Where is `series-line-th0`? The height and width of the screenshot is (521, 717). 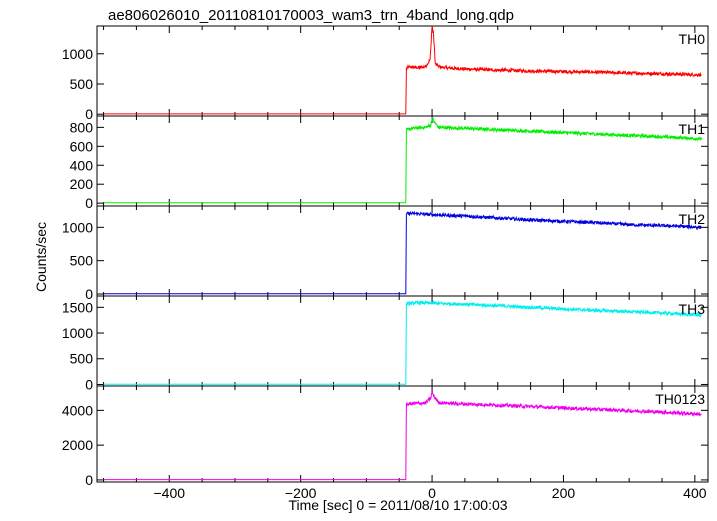 series-line-th0 is located at coordinates (402, 70).